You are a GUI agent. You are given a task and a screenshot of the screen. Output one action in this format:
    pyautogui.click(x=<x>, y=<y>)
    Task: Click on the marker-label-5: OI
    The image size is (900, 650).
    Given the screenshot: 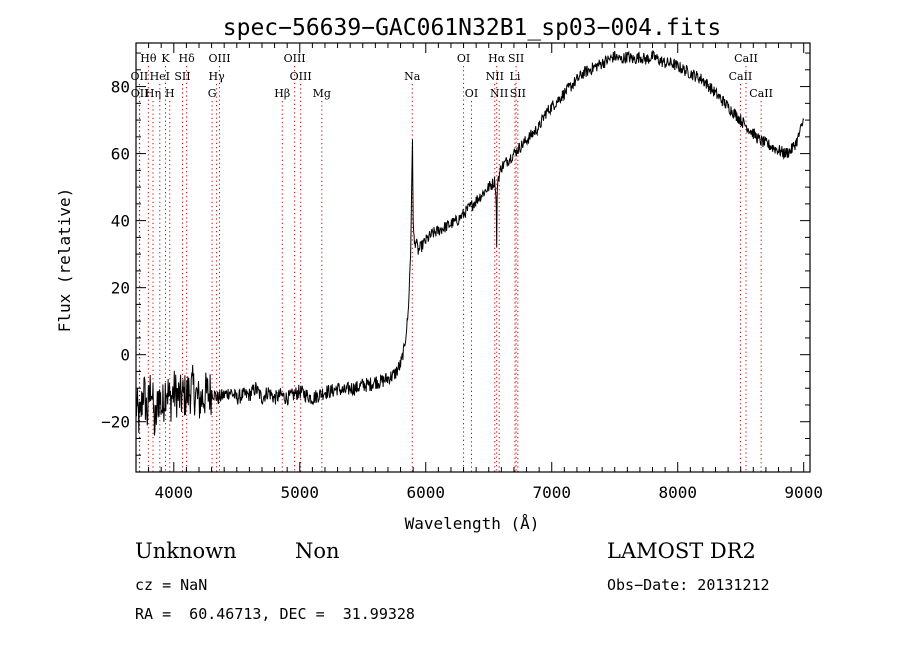 What is the action you would take?
    pyautogui.click(x=463, y=58)
    